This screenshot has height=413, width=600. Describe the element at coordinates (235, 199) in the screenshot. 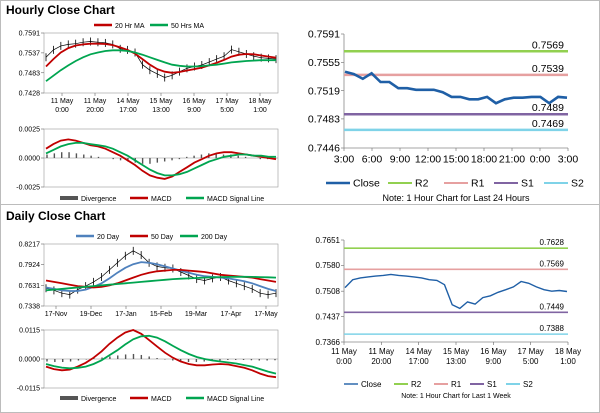

I see `legend-label: MACD Signal Line` at that location.